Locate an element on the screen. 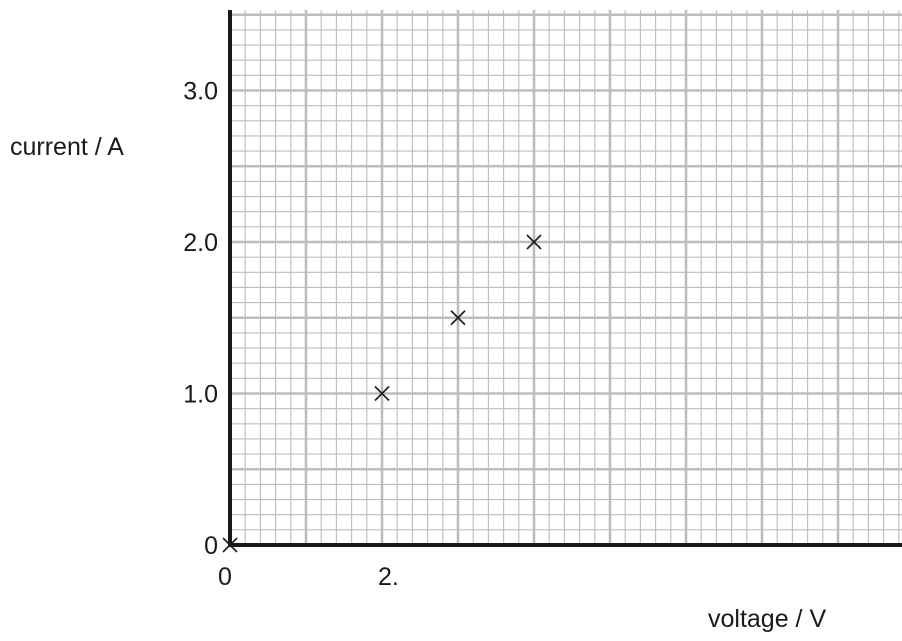 The width and height of the screenshot is (902, 641). y-tick-label: 2.0 is located at coordinates (200, 243).